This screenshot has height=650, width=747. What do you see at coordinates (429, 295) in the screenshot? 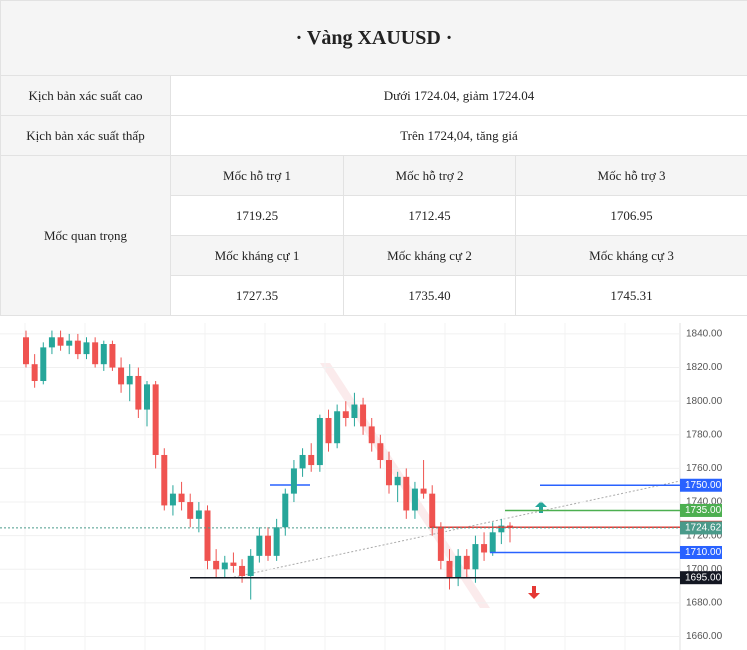
I see `cell: 1735.40` at bounding box center [429, 295].